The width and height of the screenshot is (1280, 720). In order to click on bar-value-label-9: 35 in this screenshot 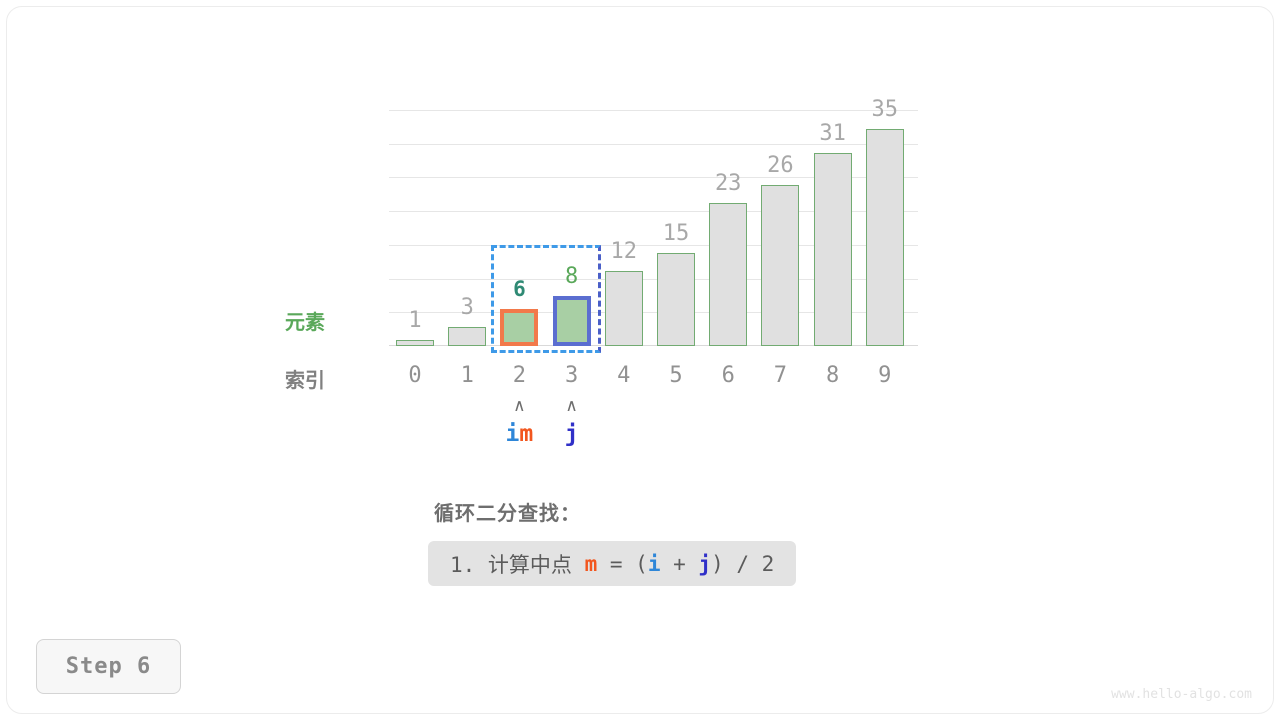, I will do `click(885, 109)`.